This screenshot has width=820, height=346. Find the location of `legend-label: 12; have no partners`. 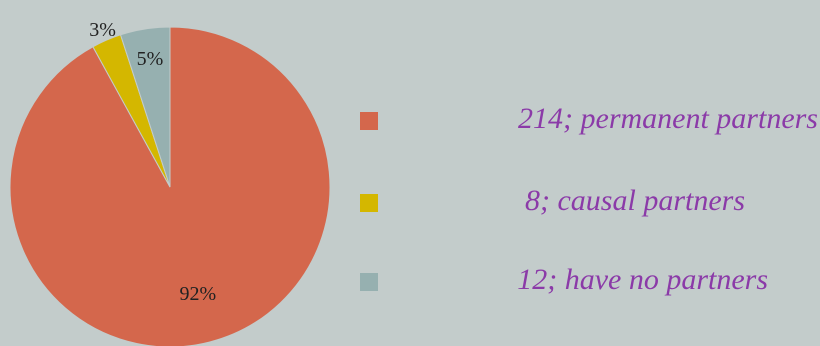

legend-label: 12; have no partners is located at coordinates (642, 279).